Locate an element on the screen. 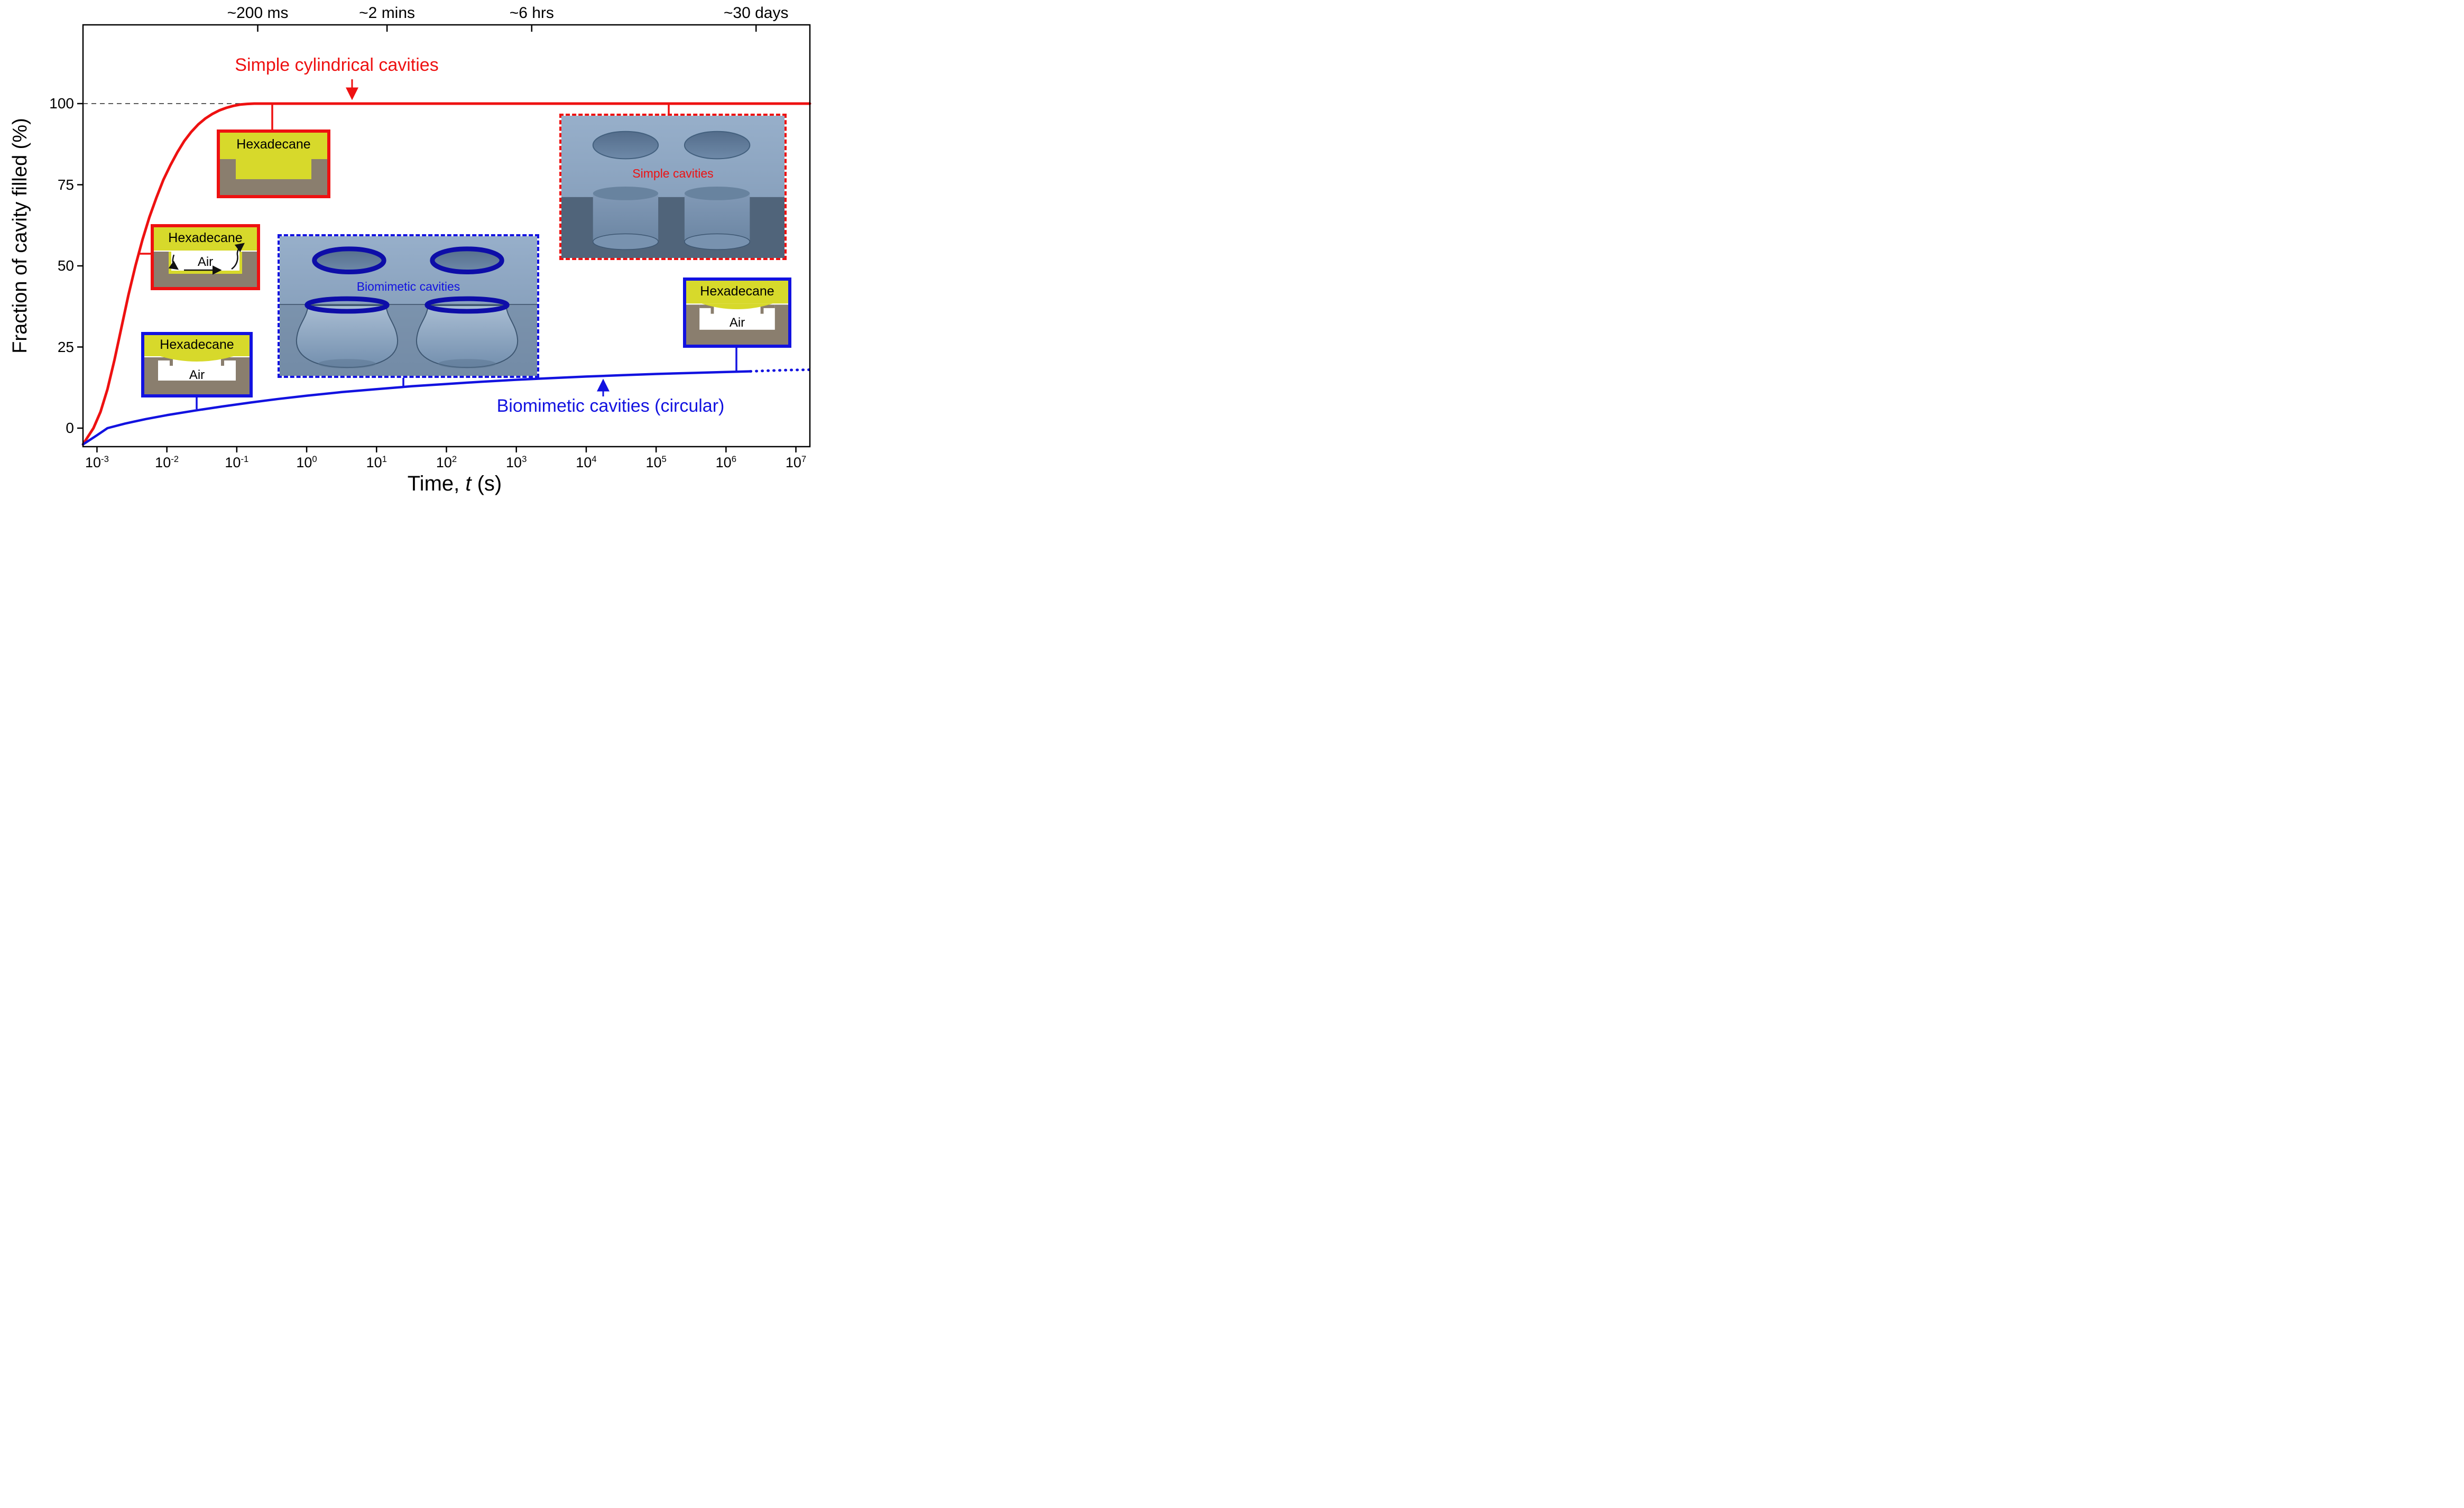 This screenshot has width=2464, height=1508. x-tick-label: 10⁻¹ is located at coordinates (237, 462).